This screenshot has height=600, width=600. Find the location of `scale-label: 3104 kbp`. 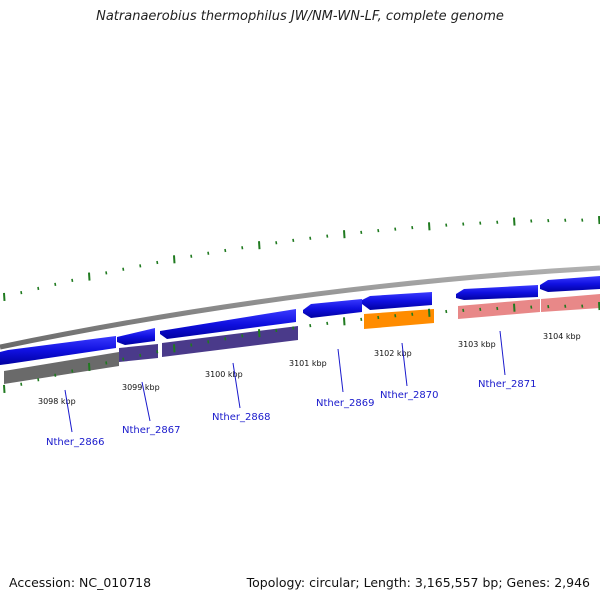

scale-label: 3104 kbp is located at coordinates (562, 336).